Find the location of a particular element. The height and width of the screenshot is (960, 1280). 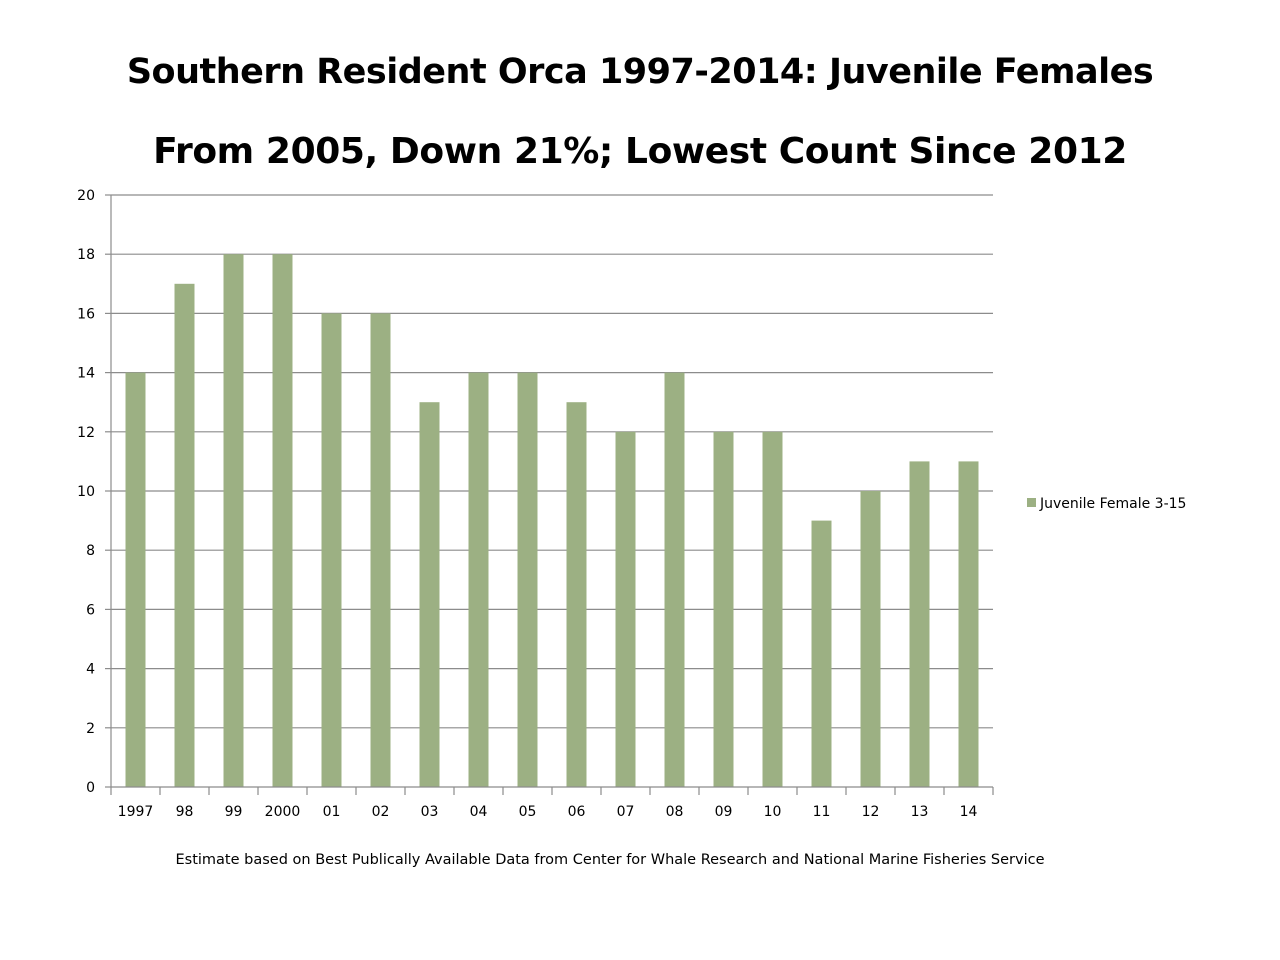

x-tick-label: 13 is located at coordinates (920, 812).